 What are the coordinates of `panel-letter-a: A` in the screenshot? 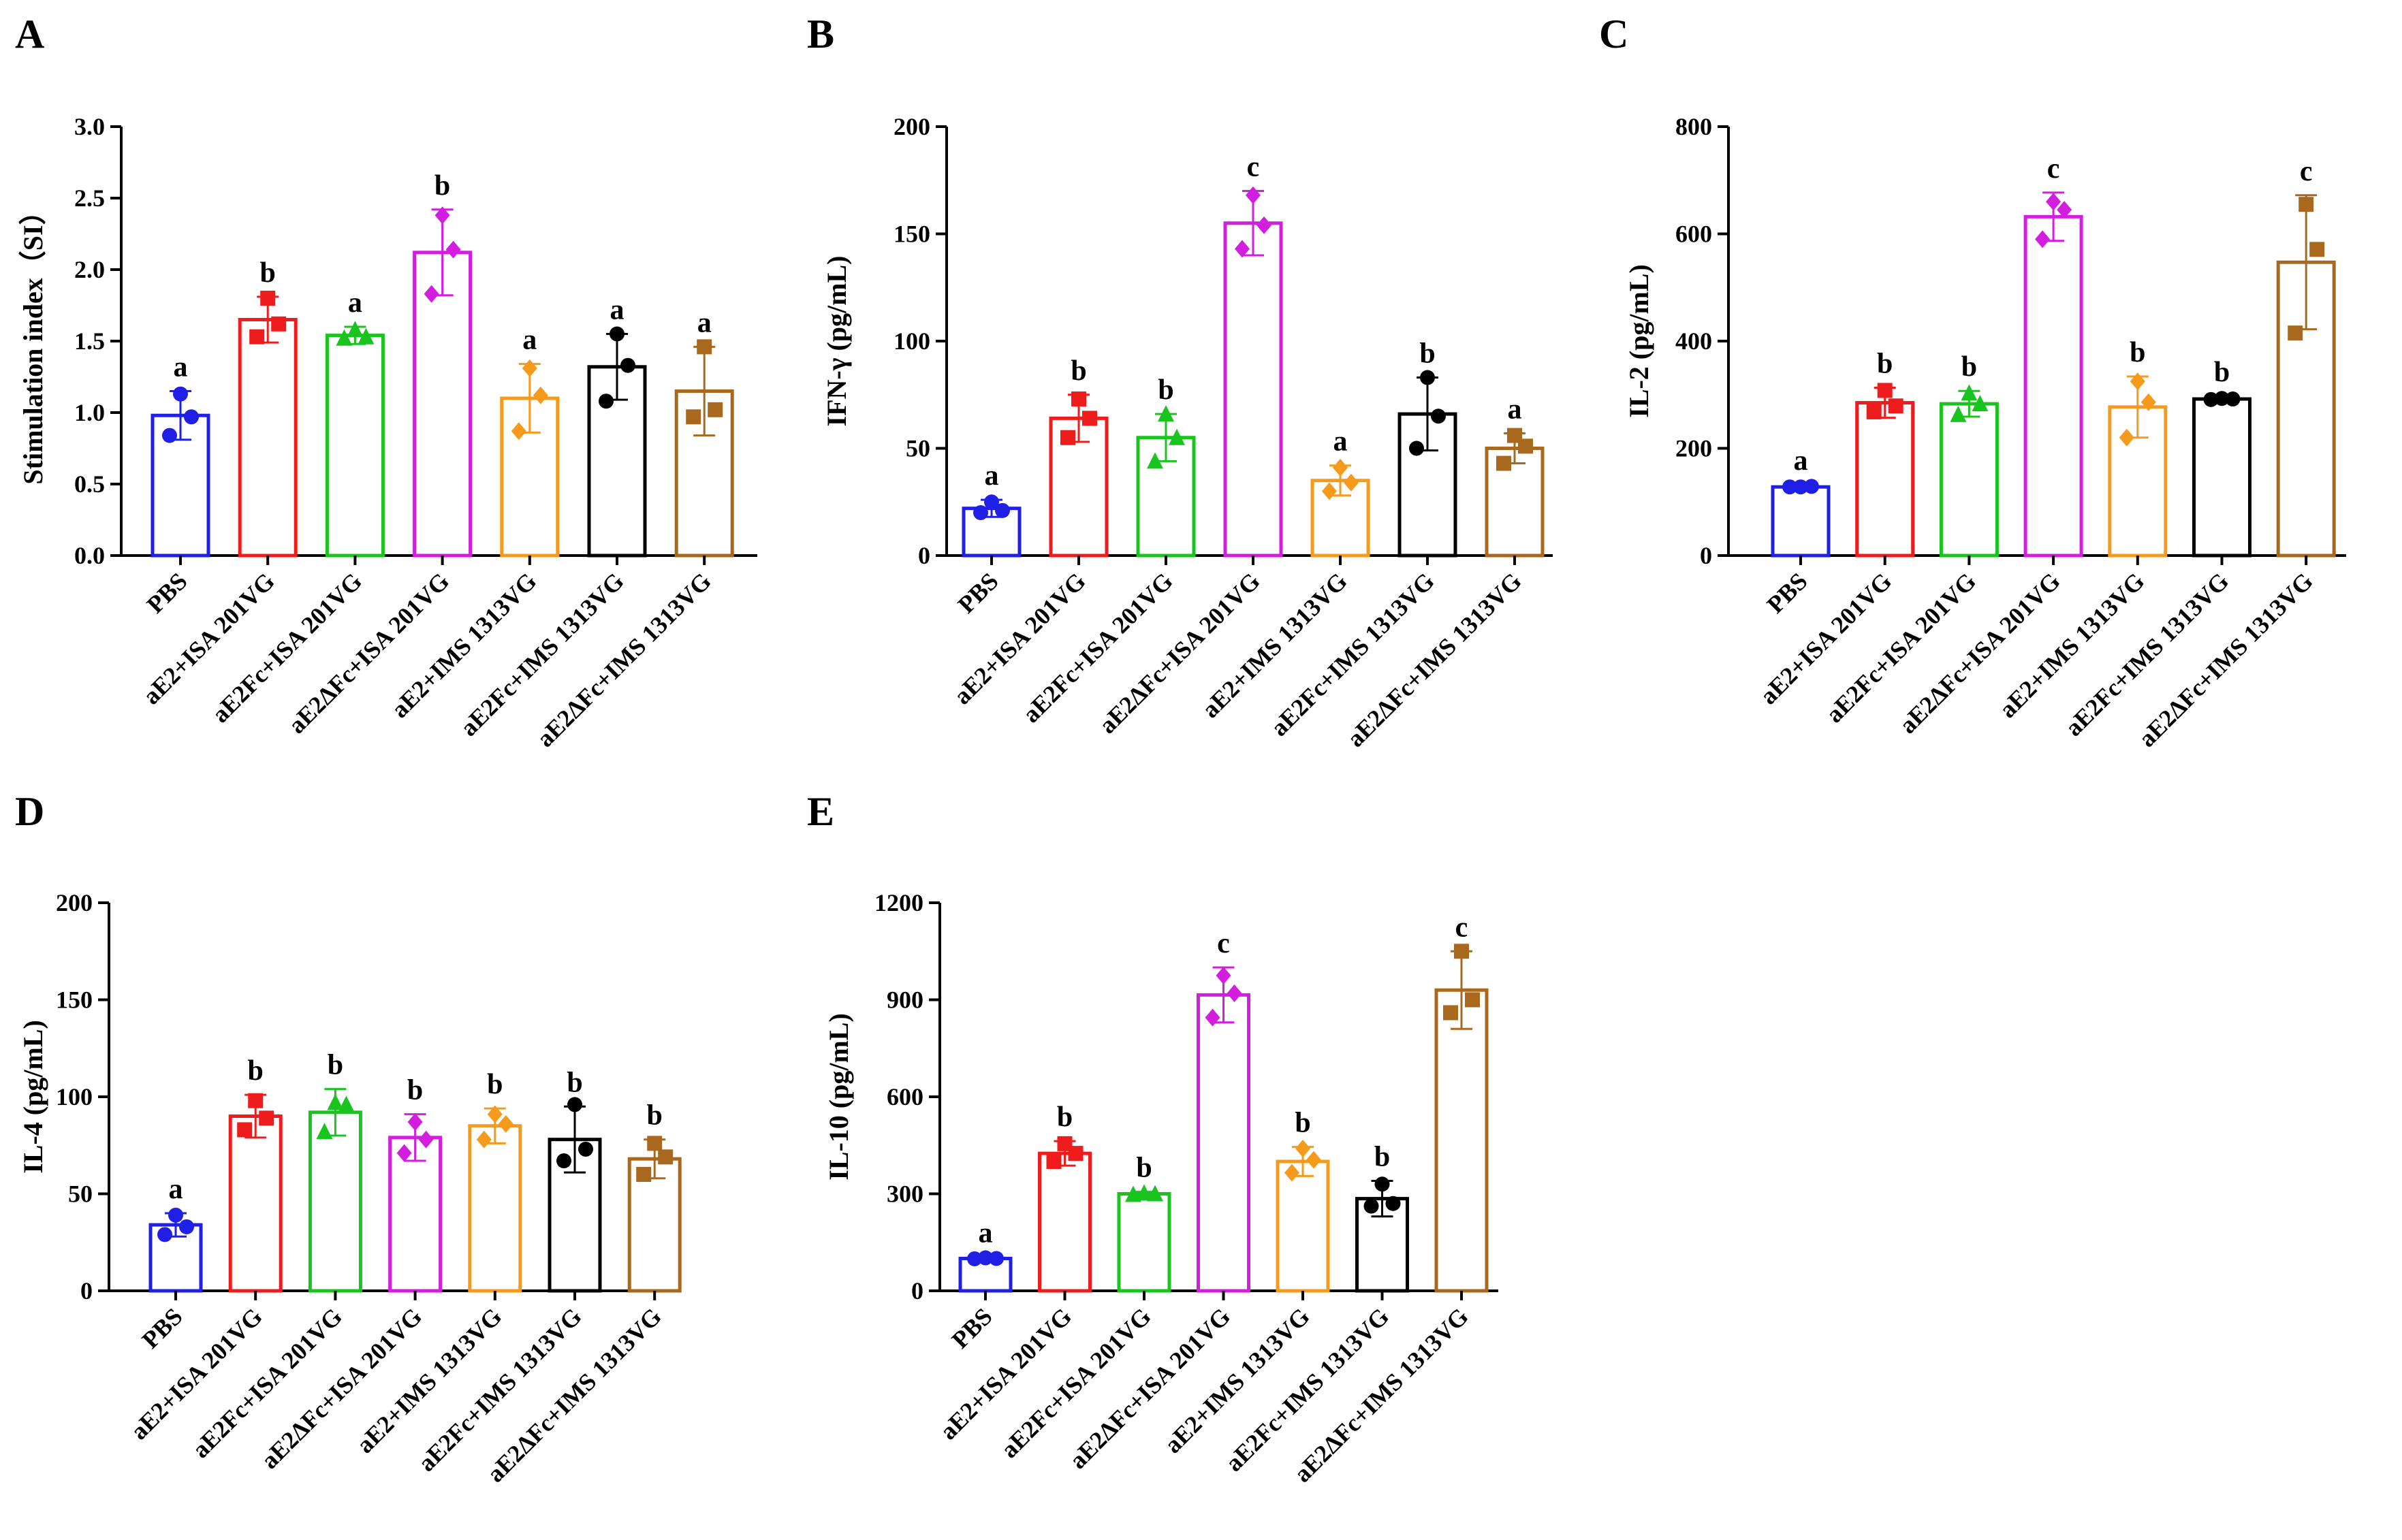 It's located at (29, 34).